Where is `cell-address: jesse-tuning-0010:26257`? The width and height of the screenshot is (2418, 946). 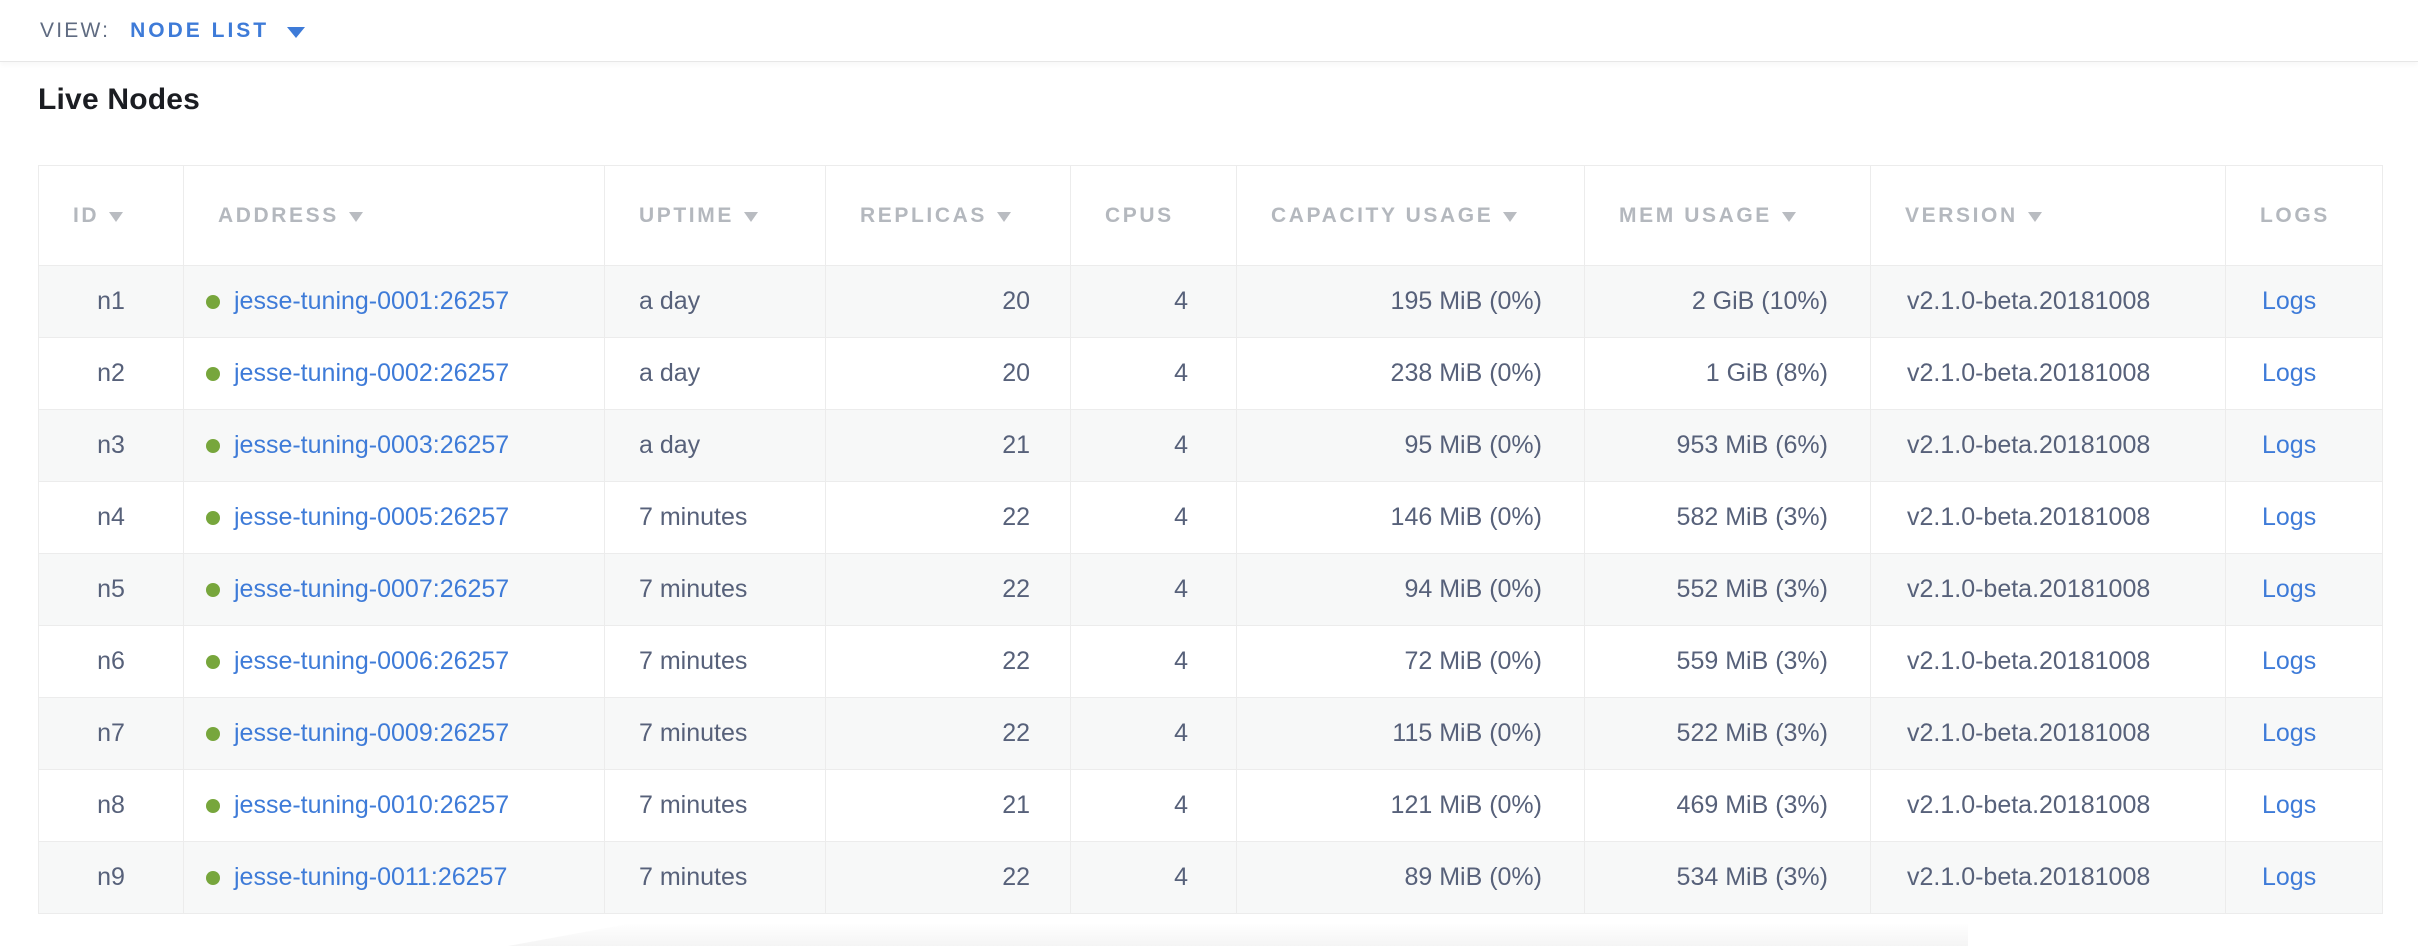
cell-address: jesse-tuning-0010:26257 is located at coordinates (394, 805).